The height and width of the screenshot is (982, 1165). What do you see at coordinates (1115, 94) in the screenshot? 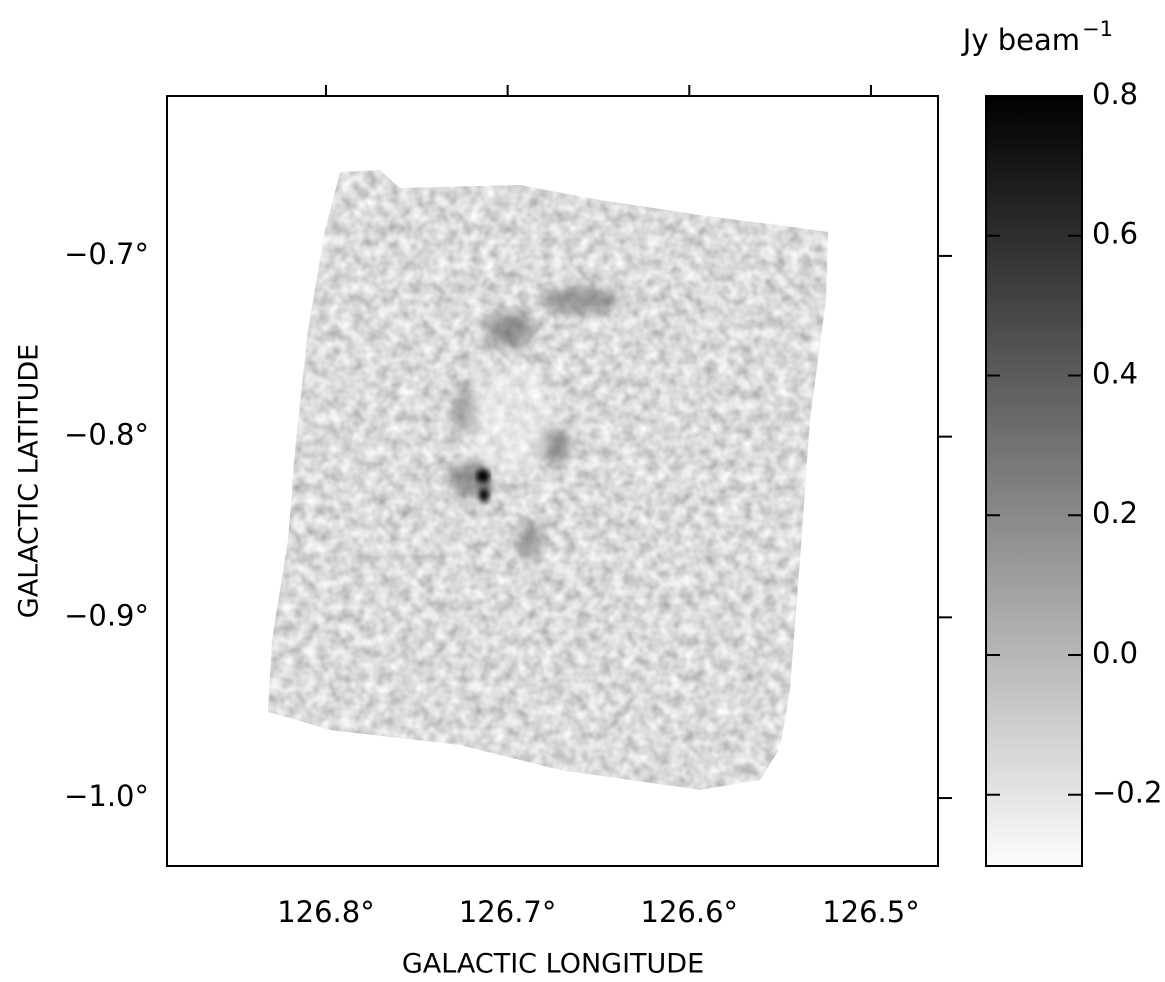
I see `colorbar-tick-label: 0.8` at bounding box center [1115, 94].